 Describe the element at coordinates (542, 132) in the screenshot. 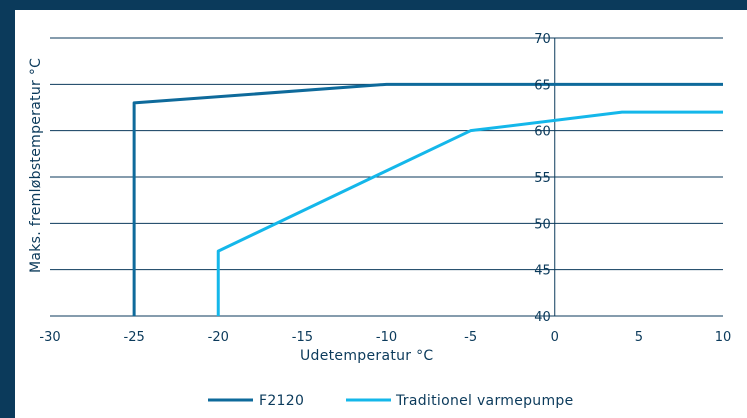

I see `y-tick-label: 60` at that location.